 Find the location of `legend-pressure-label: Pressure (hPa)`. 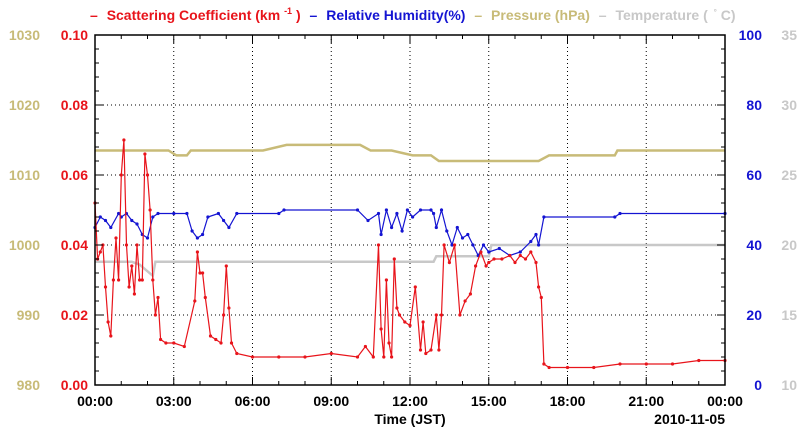

legend-pressure-label: Pressure (hPa) is located at coordinates (540, 15).